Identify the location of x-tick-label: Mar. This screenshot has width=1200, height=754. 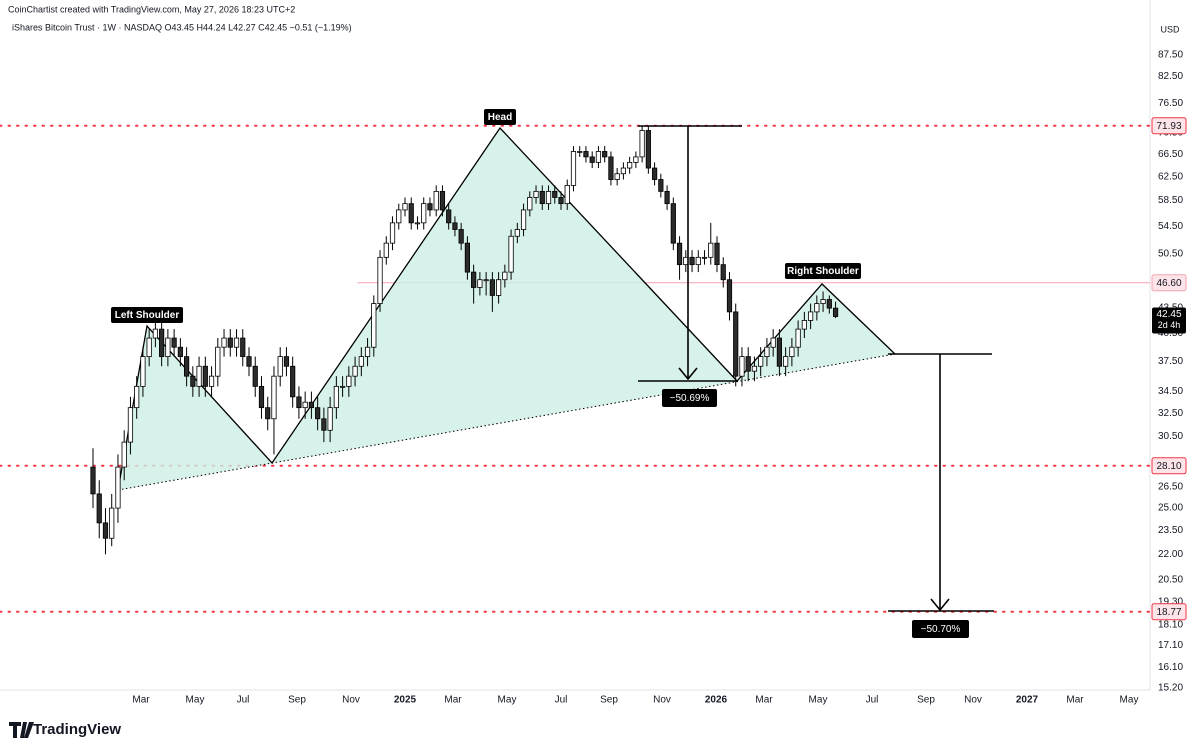
(764, 700).